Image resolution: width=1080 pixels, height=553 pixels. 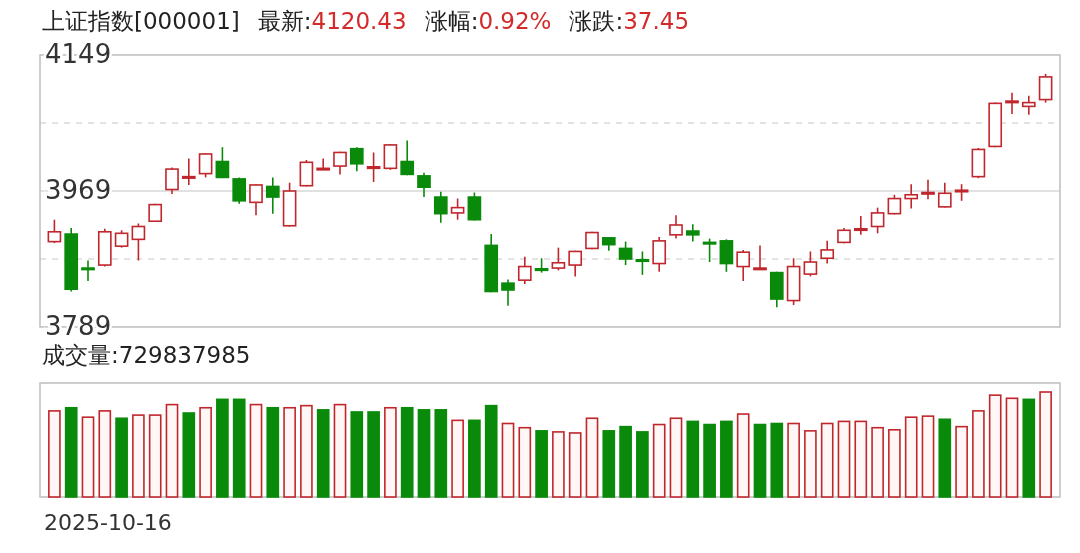 What do you see at coordinates (78, 53) in the screenshot?
I see `y-tick-label: 4149` at bounding box center [78, 53].